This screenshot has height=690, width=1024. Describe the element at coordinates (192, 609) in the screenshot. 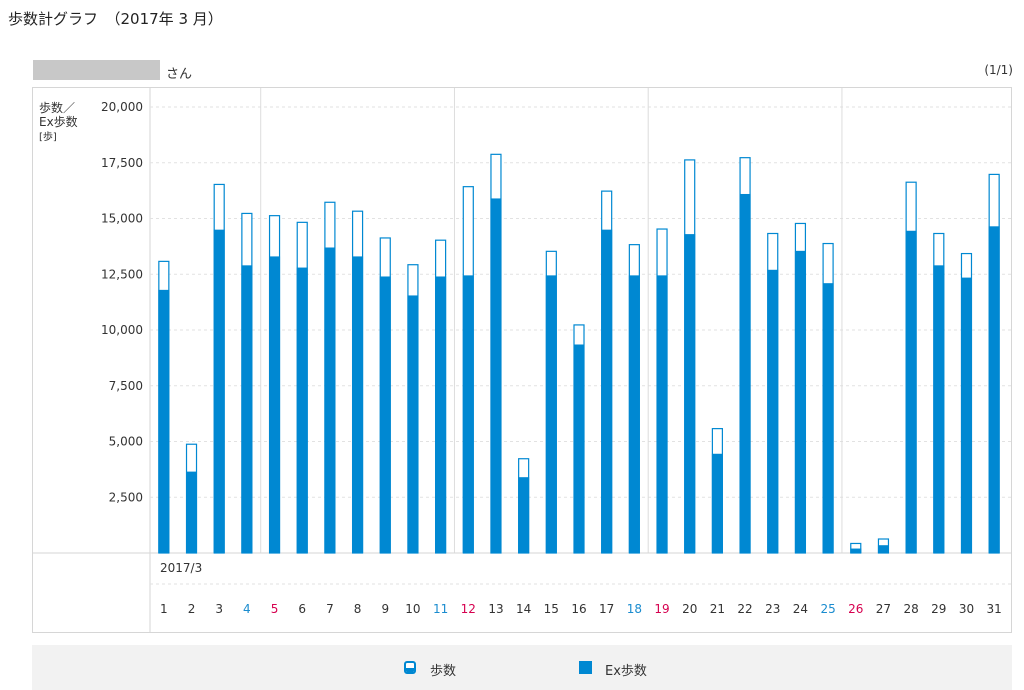

I see `x-tick-label: 2` at that location.